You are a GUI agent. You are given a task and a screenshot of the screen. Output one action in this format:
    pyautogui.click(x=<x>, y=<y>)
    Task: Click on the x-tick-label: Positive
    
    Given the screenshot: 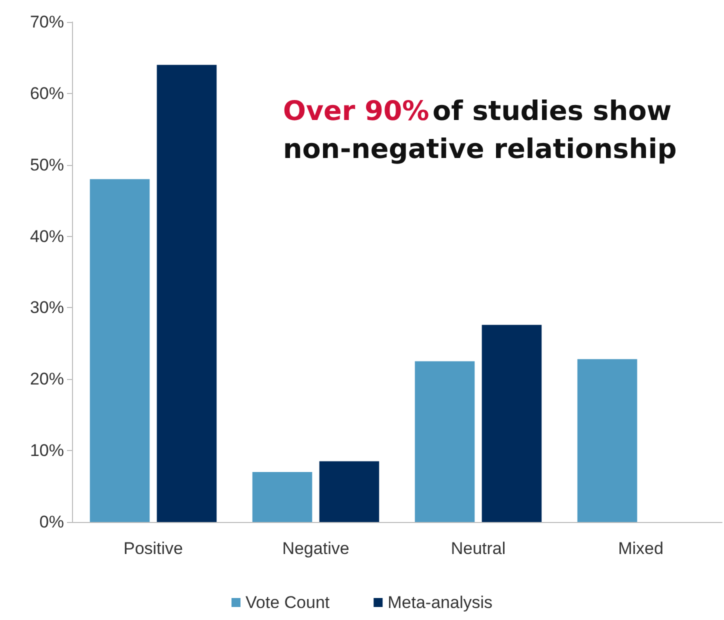 What is the action you would take?
    pyautogui.click(x=153, y=548)
    